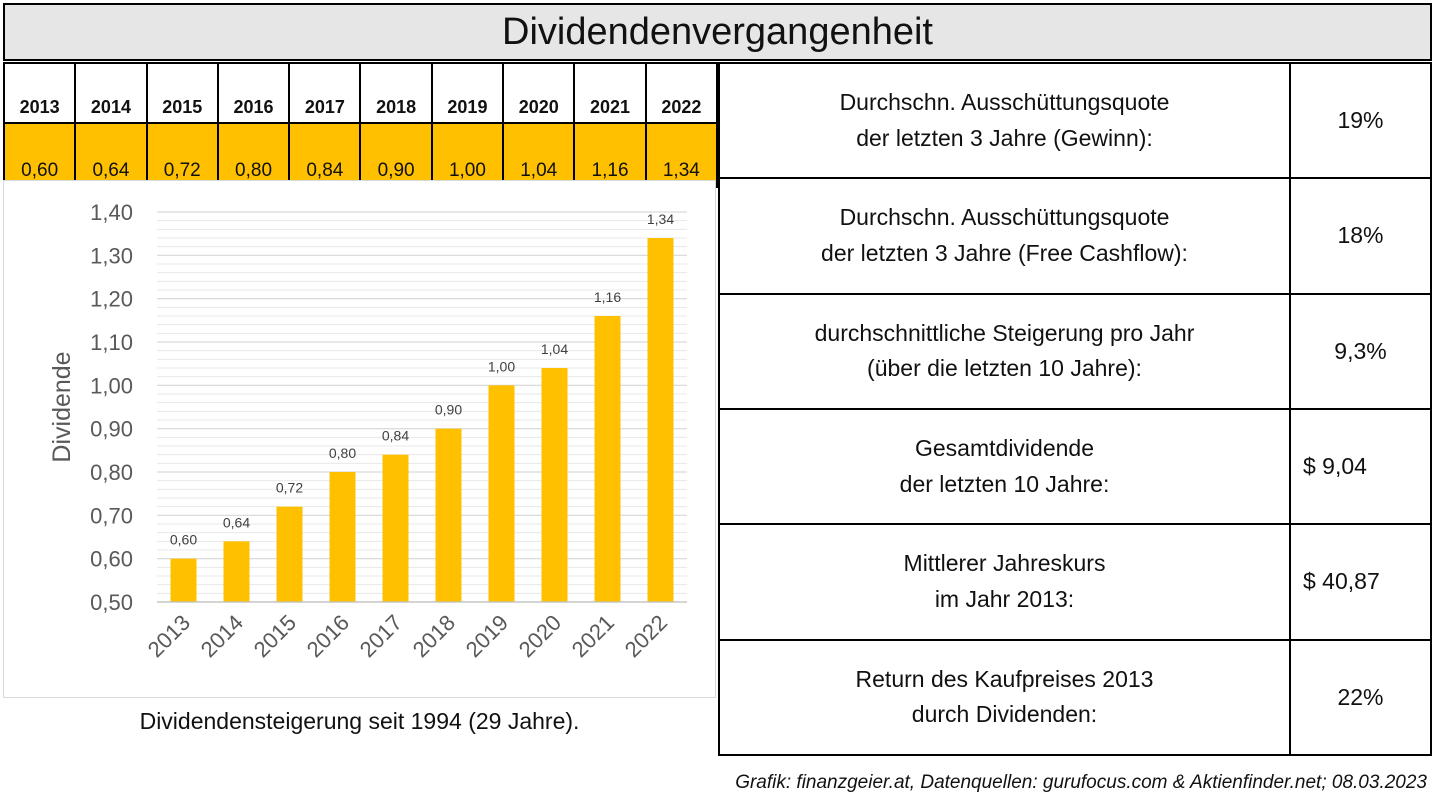  Describe the element at coordinates (1004, 483) in the screenshot. I see `stats-label-line2: der letzten 10 Jahre:` at that location.